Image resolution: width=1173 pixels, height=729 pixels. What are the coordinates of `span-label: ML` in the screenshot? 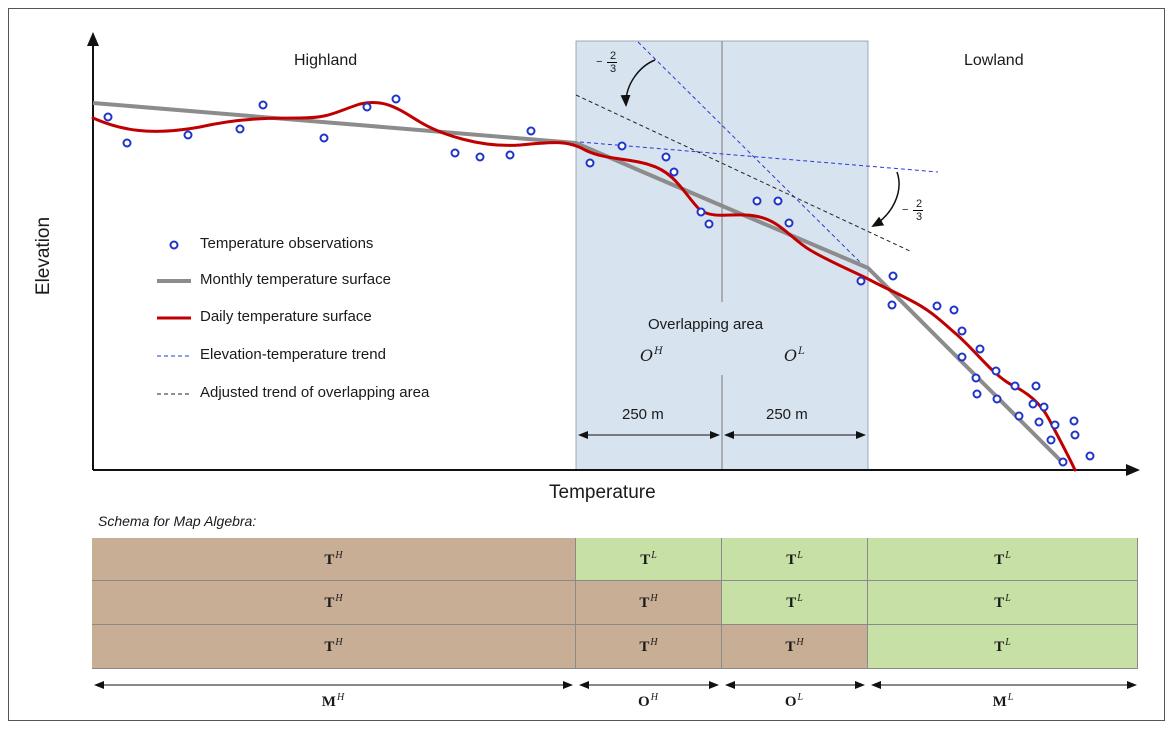 It's located at (1003, 701).